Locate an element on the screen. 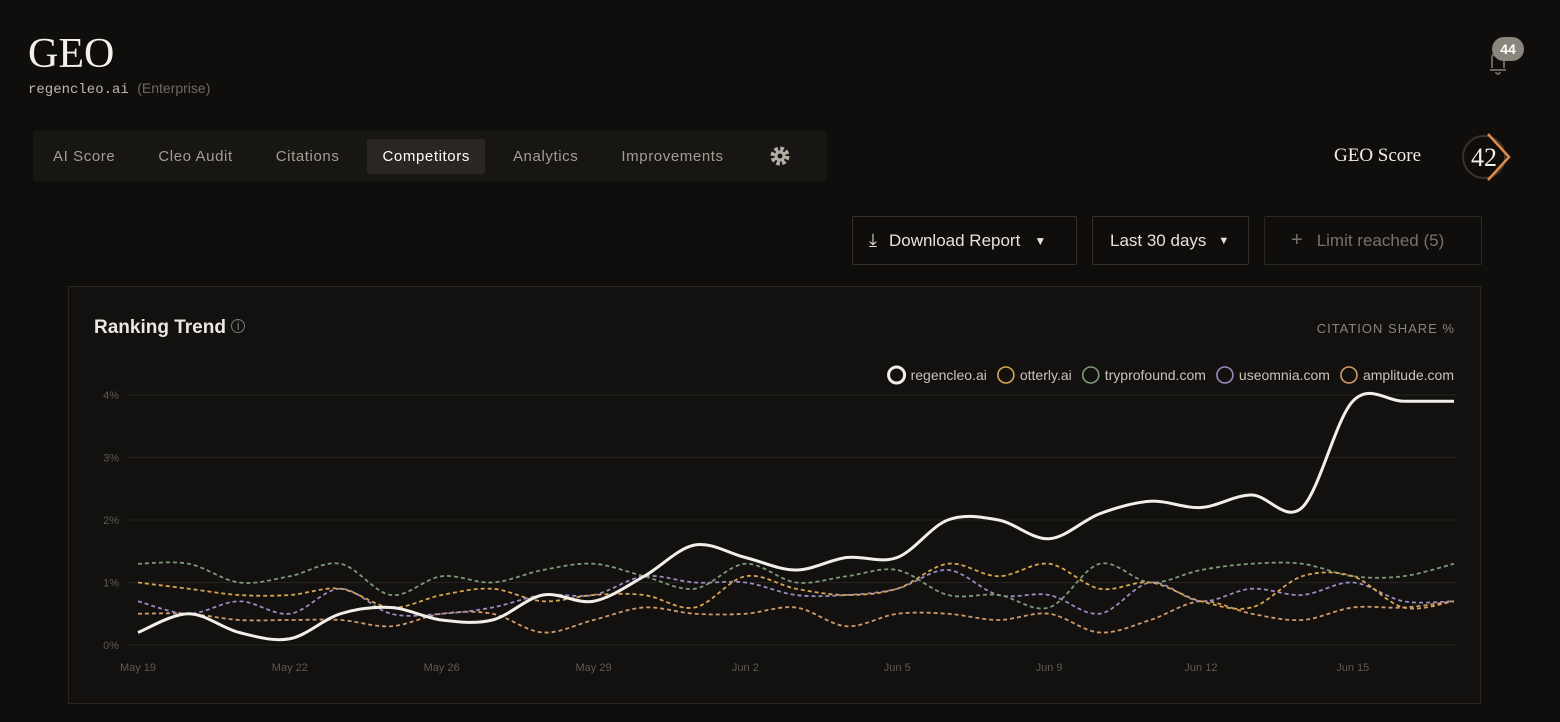  notifications: 44 is located at coordinates (1508, 55).